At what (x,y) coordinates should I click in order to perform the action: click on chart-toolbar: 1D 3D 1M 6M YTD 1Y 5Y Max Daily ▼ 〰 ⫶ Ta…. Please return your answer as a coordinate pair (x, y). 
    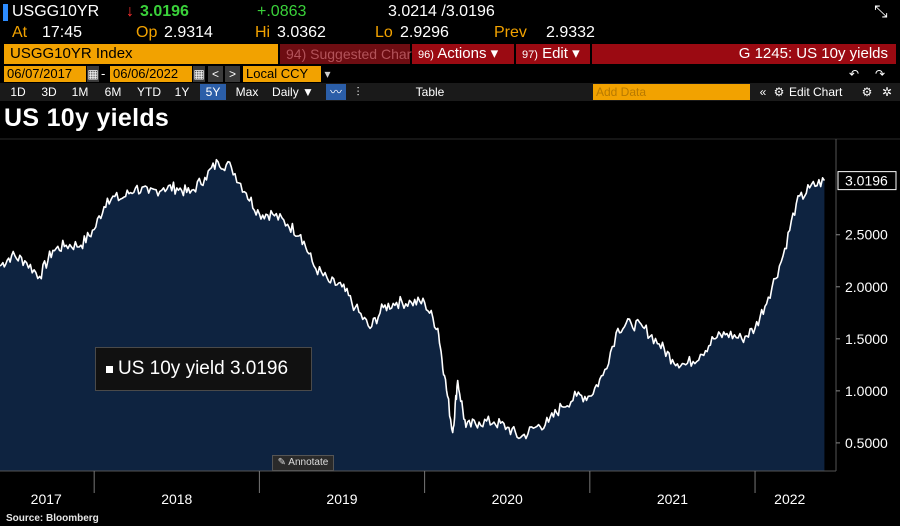
    Looking at the image, I should click on (450, 92).